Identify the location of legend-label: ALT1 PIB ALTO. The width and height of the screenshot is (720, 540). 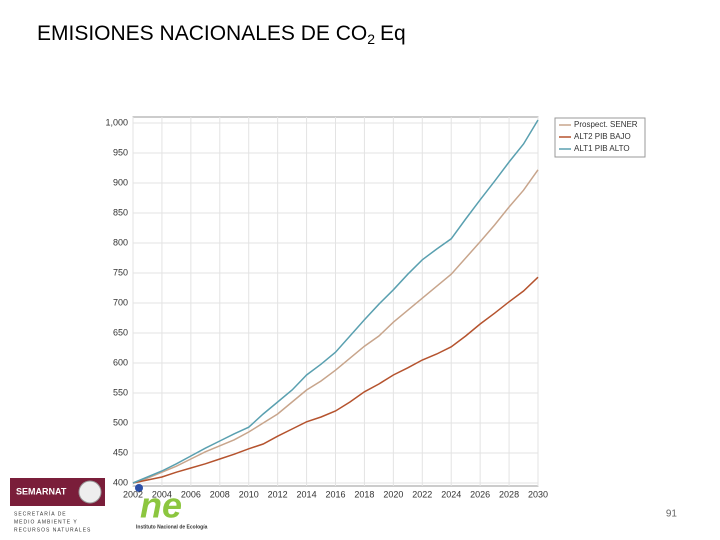
(602, 148).